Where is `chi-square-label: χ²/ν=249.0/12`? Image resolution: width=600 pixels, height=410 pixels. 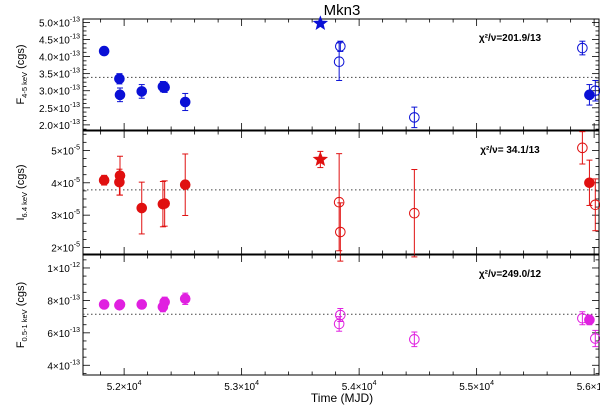
chi-square-label: χ²/ν=249.0/12 is located at coordinates (510, 274).